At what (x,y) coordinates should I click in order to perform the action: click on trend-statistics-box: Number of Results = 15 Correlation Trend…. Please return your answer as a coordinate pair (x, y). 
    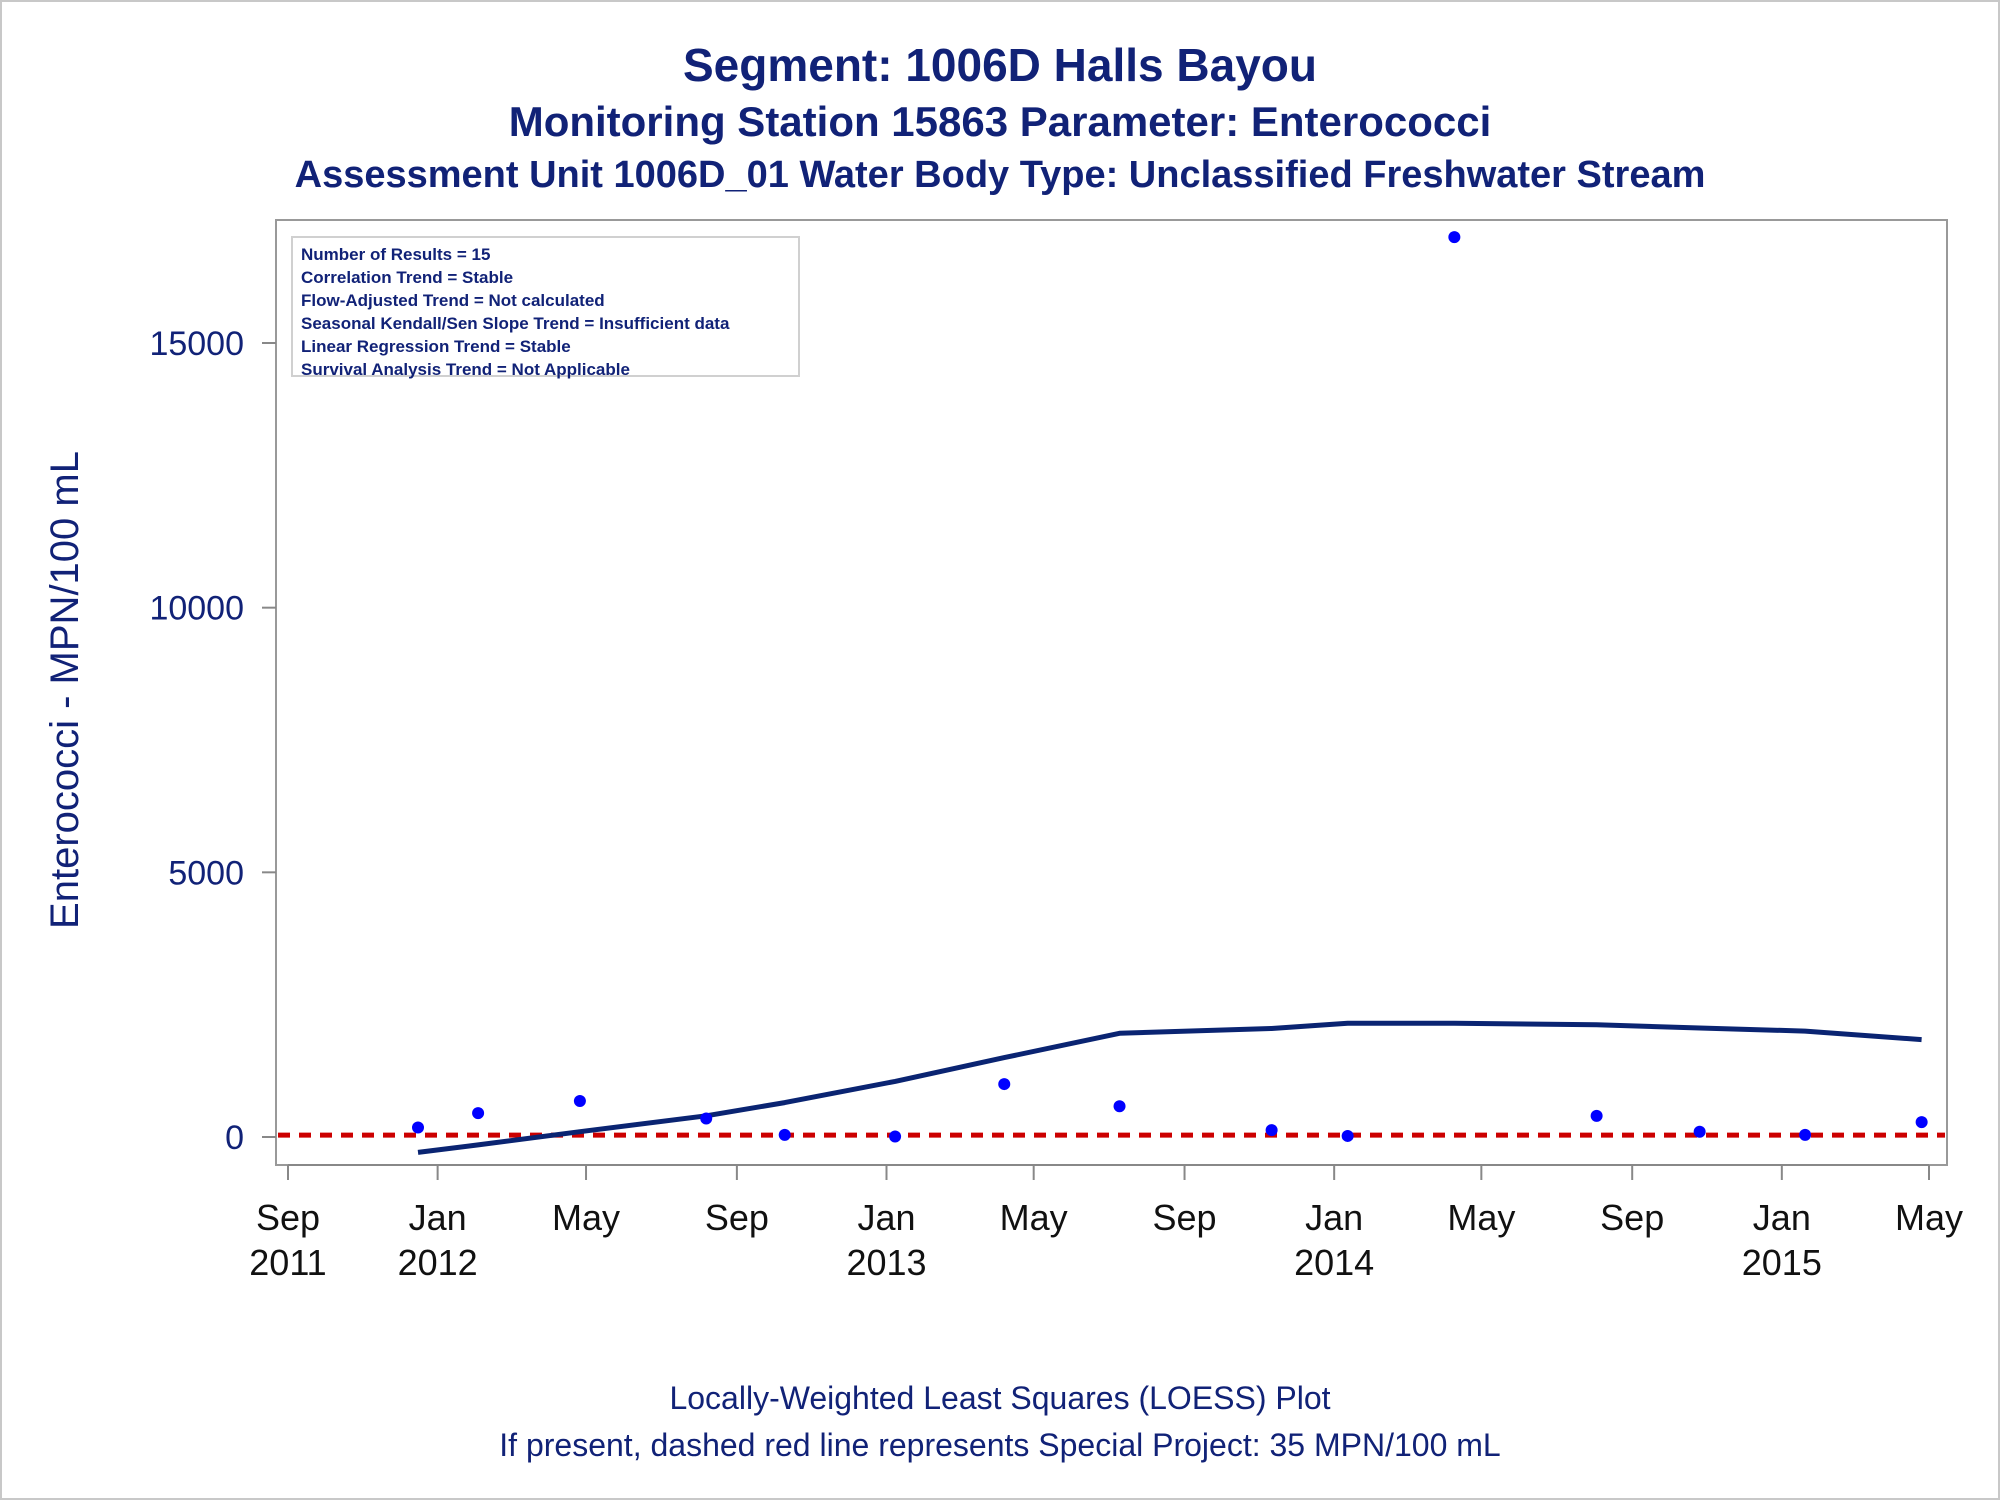
    Looking at the image, I should click on (545, 307).